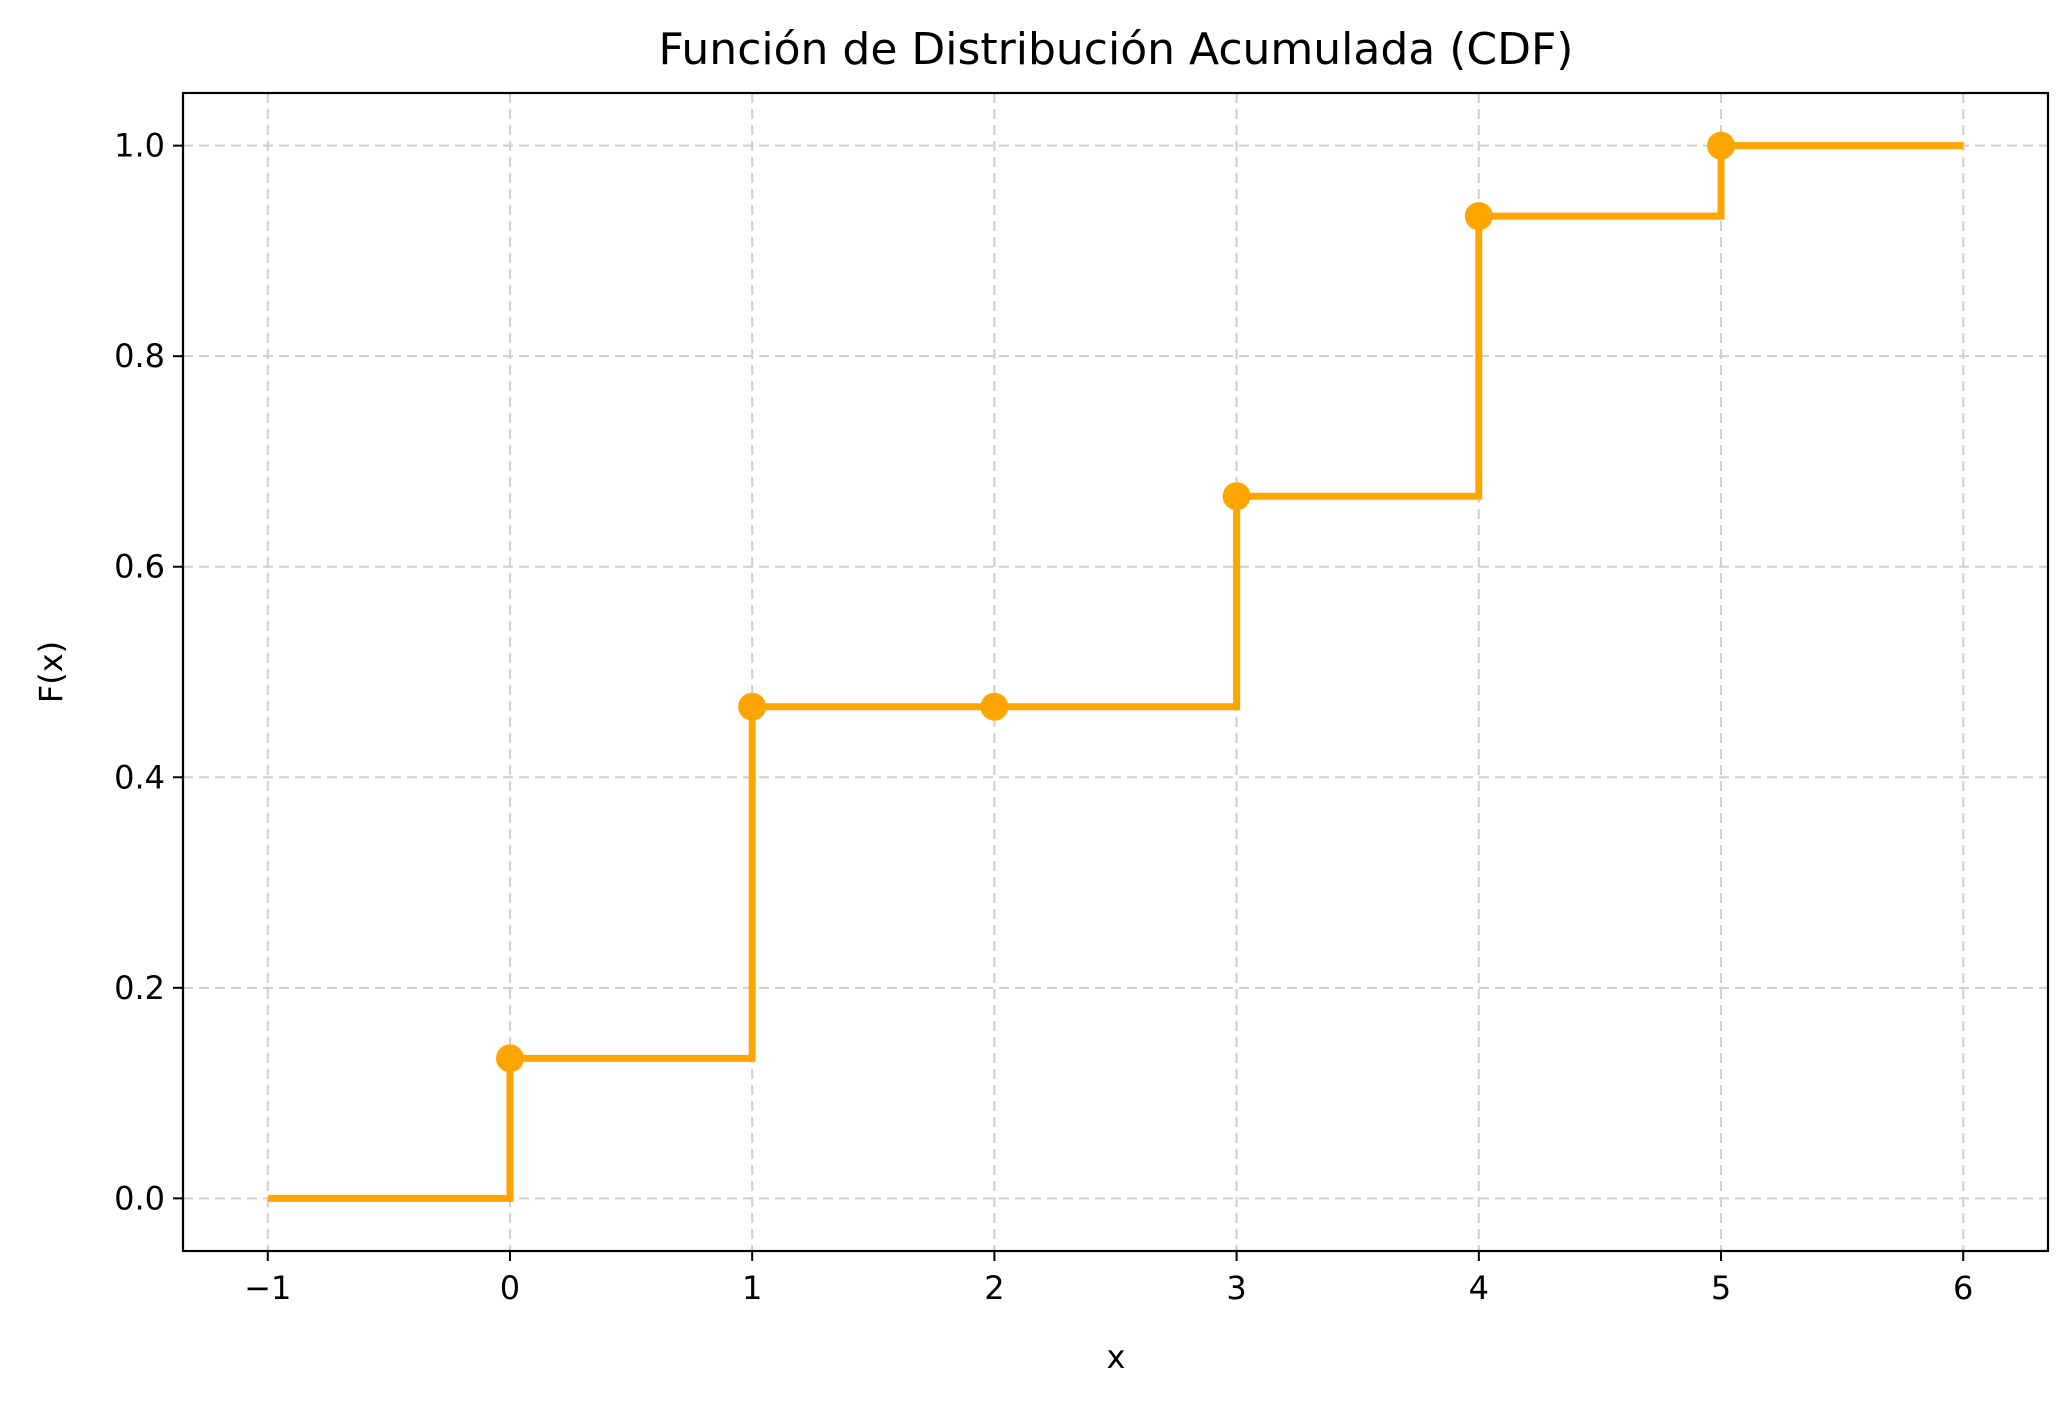 This screenshot has width=2072, height=1403. I want to click on x-tick-label: 5, so click(1721, 1288).